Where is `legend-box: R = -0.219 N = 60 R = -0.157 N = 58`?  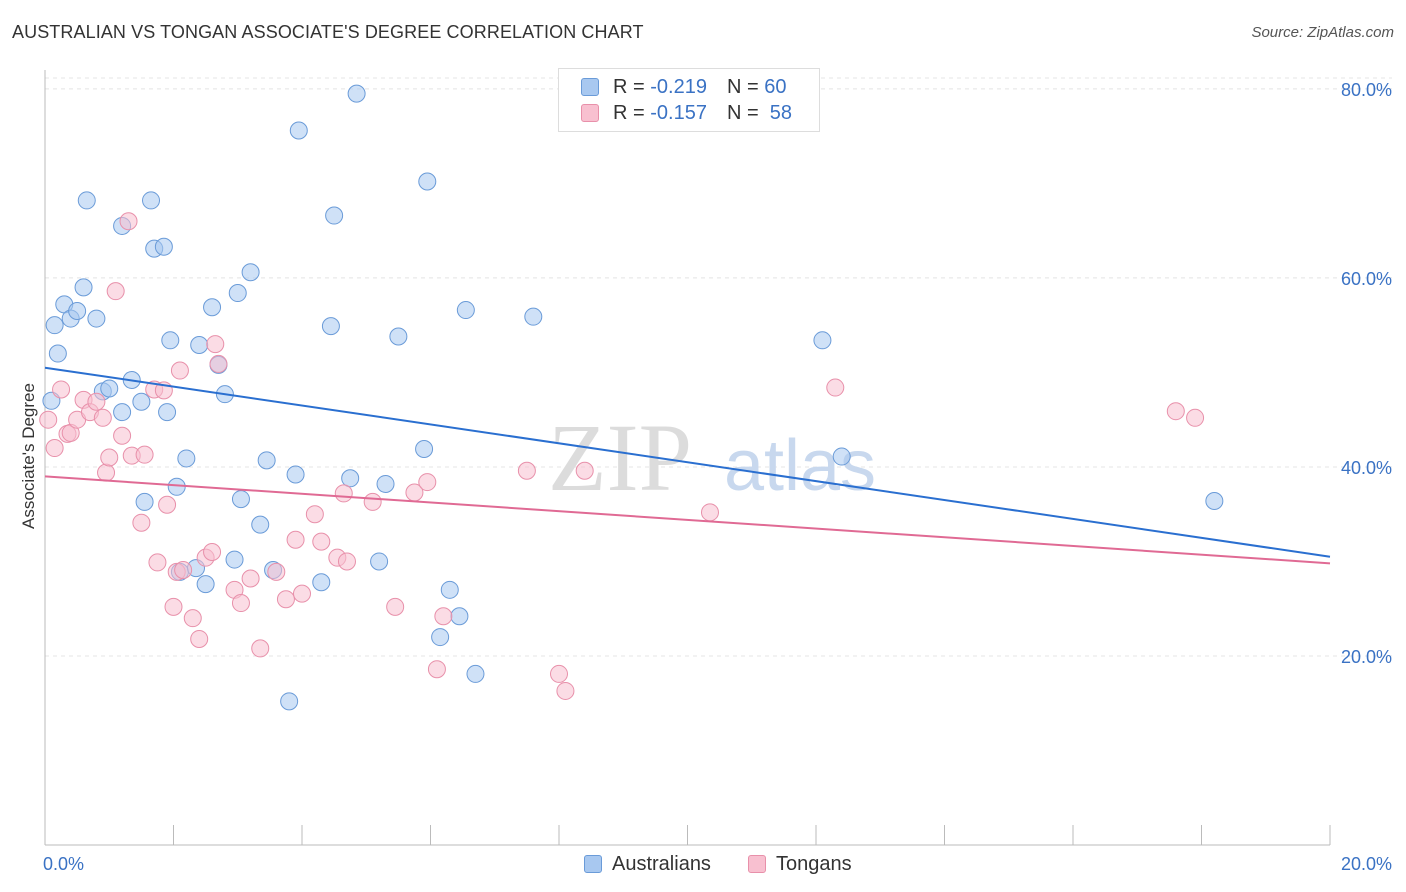 legend-box: R = -0.219 N = 60 R = -0.157 N = 58 is located at coordinates (689, 100).